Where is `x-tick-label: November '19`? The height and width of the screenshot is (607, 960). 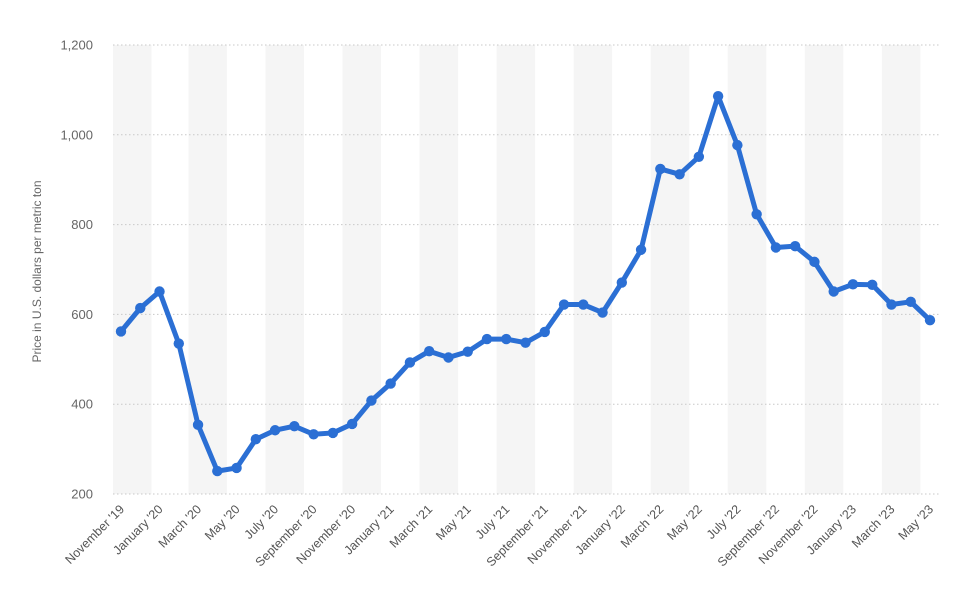
x-tick-label: November '19 is located at coordinates (94, 534).